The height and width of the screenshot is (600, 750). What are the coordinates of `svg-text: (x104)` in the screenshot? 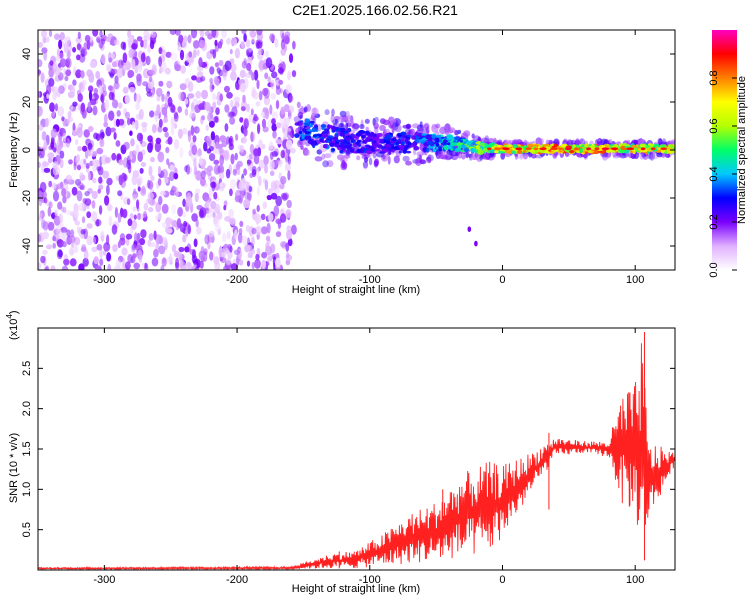 It's located at (12, 325).